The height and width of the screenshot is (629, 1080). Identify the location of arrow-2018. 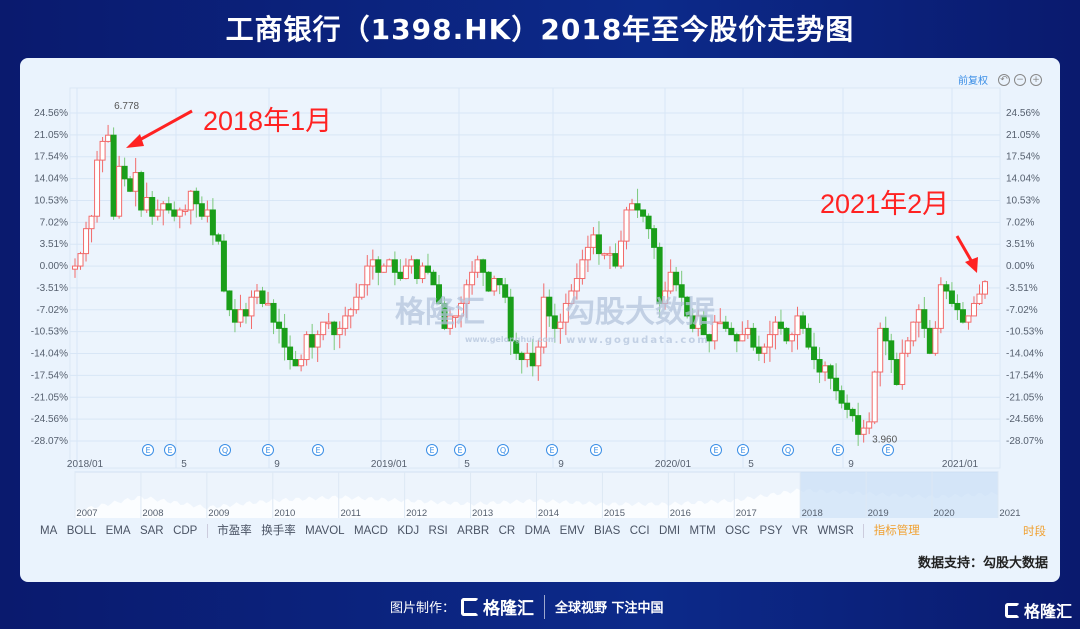
(163, 127).